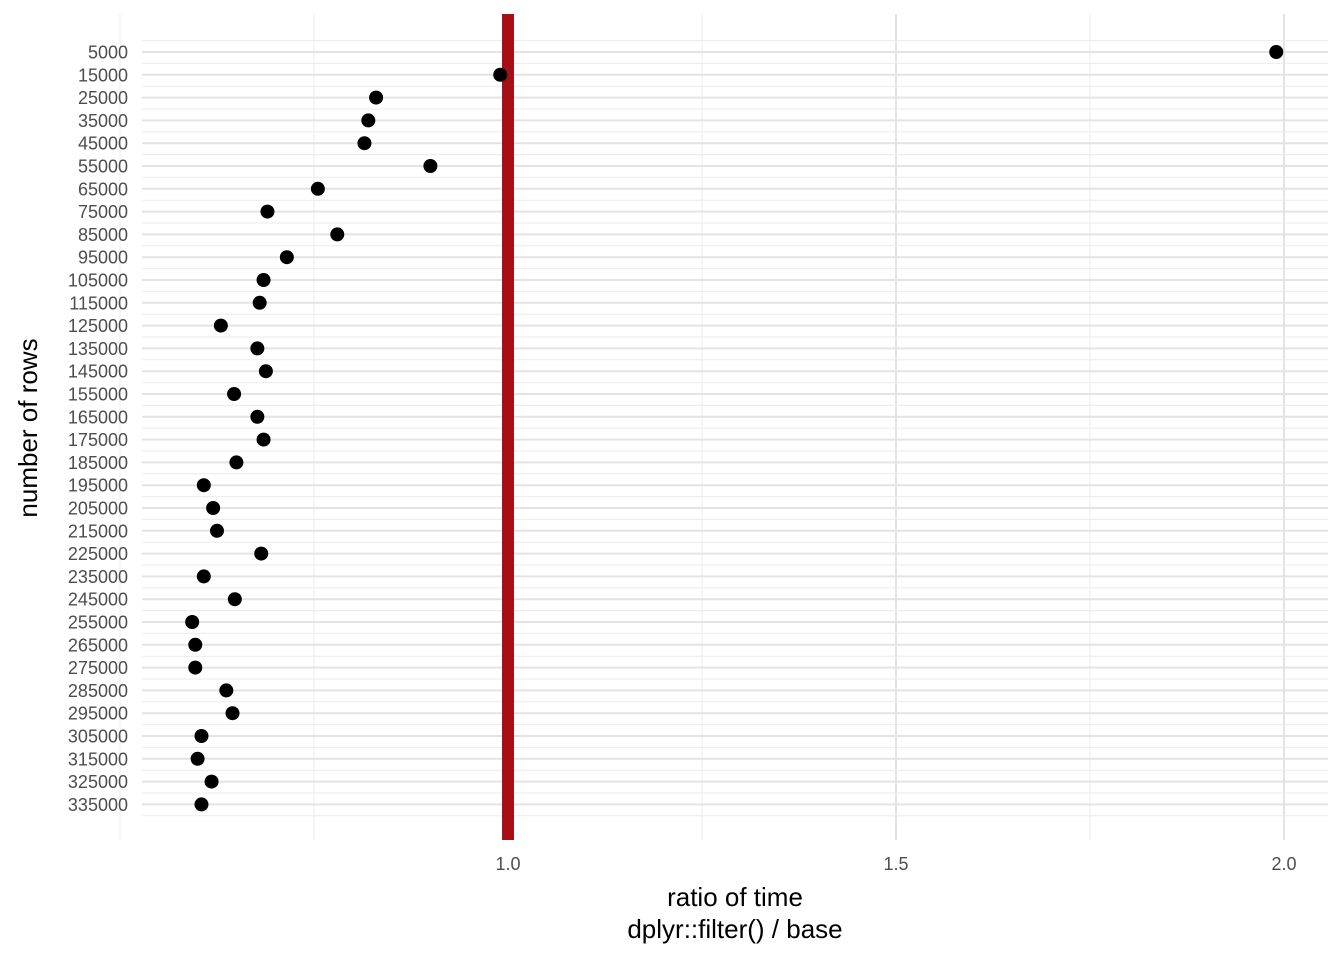 Image resolution: width=1344 pixels, height=960 pixels. Describe the element at coordinates (98, 782) in the screenshot. I see `y-tick-label: 325000` at that location.